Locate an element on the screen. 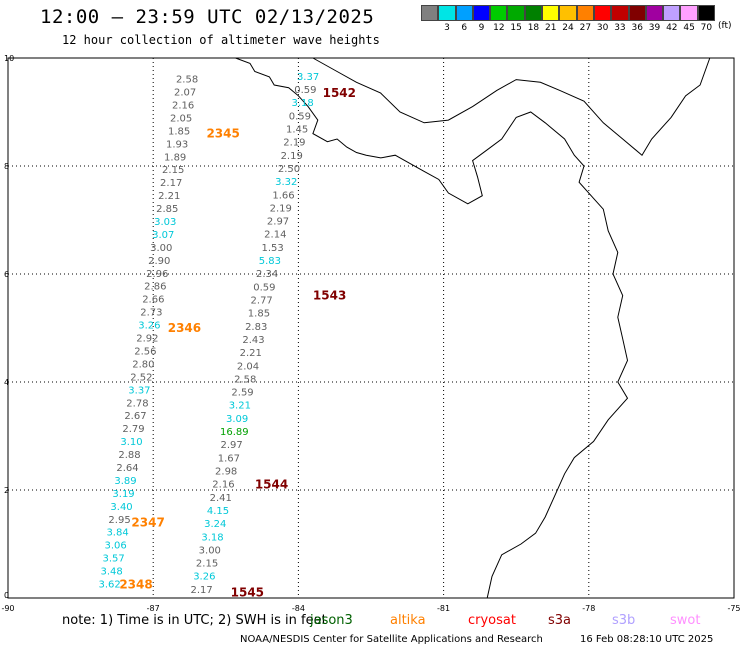  legend-swatch: 6 is located at coordinates (464, 19).